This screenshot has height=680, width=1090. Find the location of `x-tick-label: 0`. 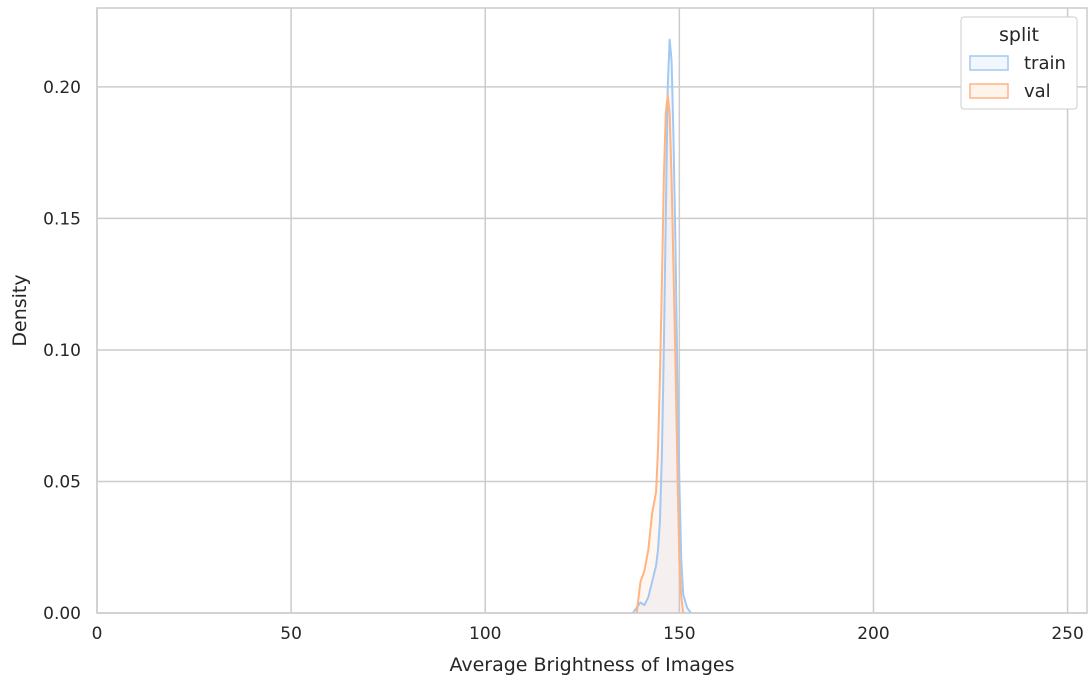

x-tick-label: 0 is located at coordinates (97, 634).